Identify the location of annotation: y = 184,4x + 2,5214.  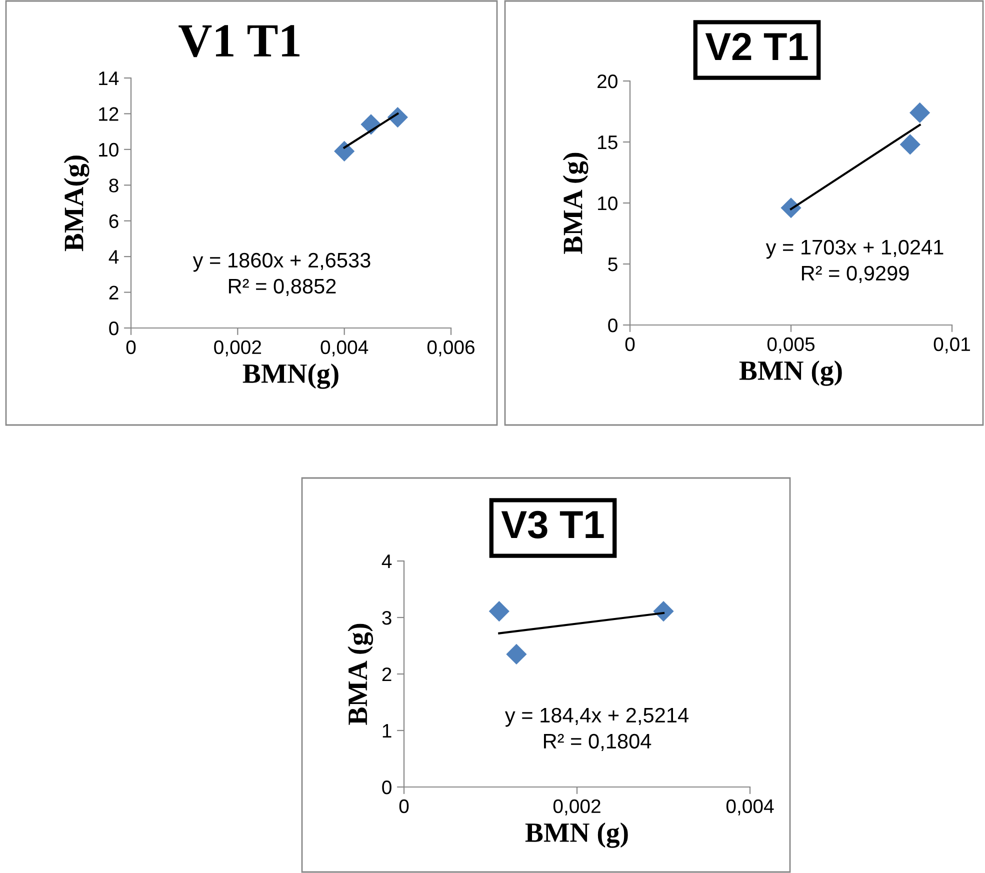
(596, 717).